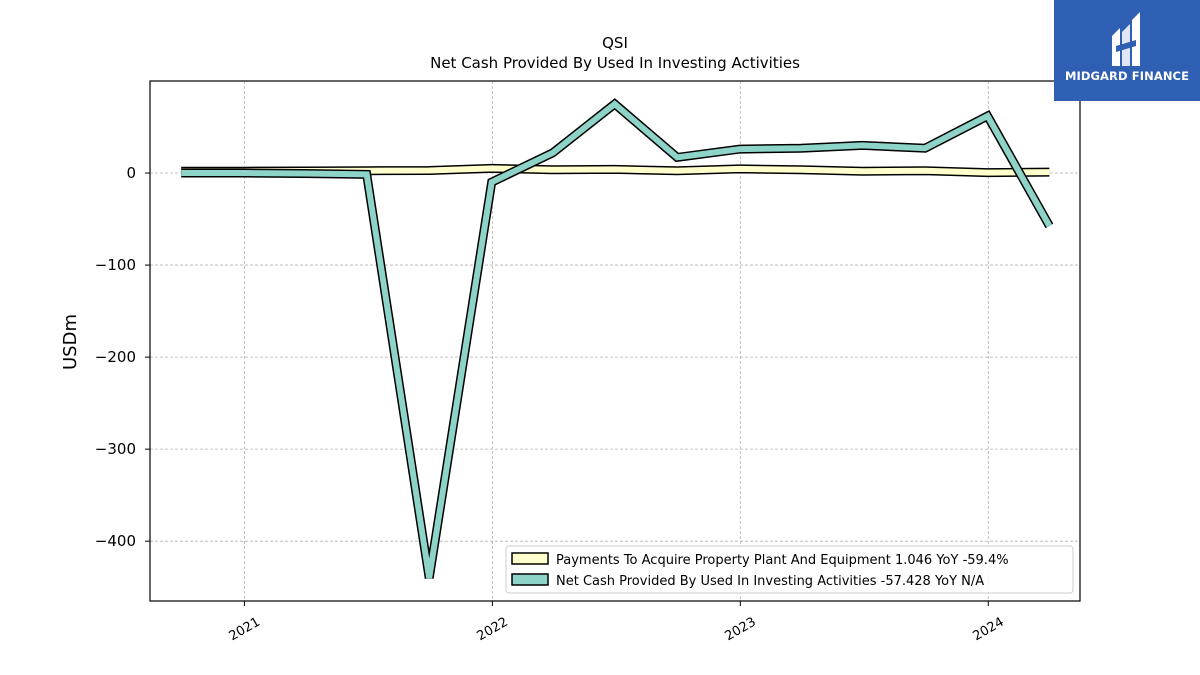 This screenshot has height=675, width=1200. Describe the element at coordinates (988, 630) in the screenshot. I see `x-tick-label: 2024` at that location.